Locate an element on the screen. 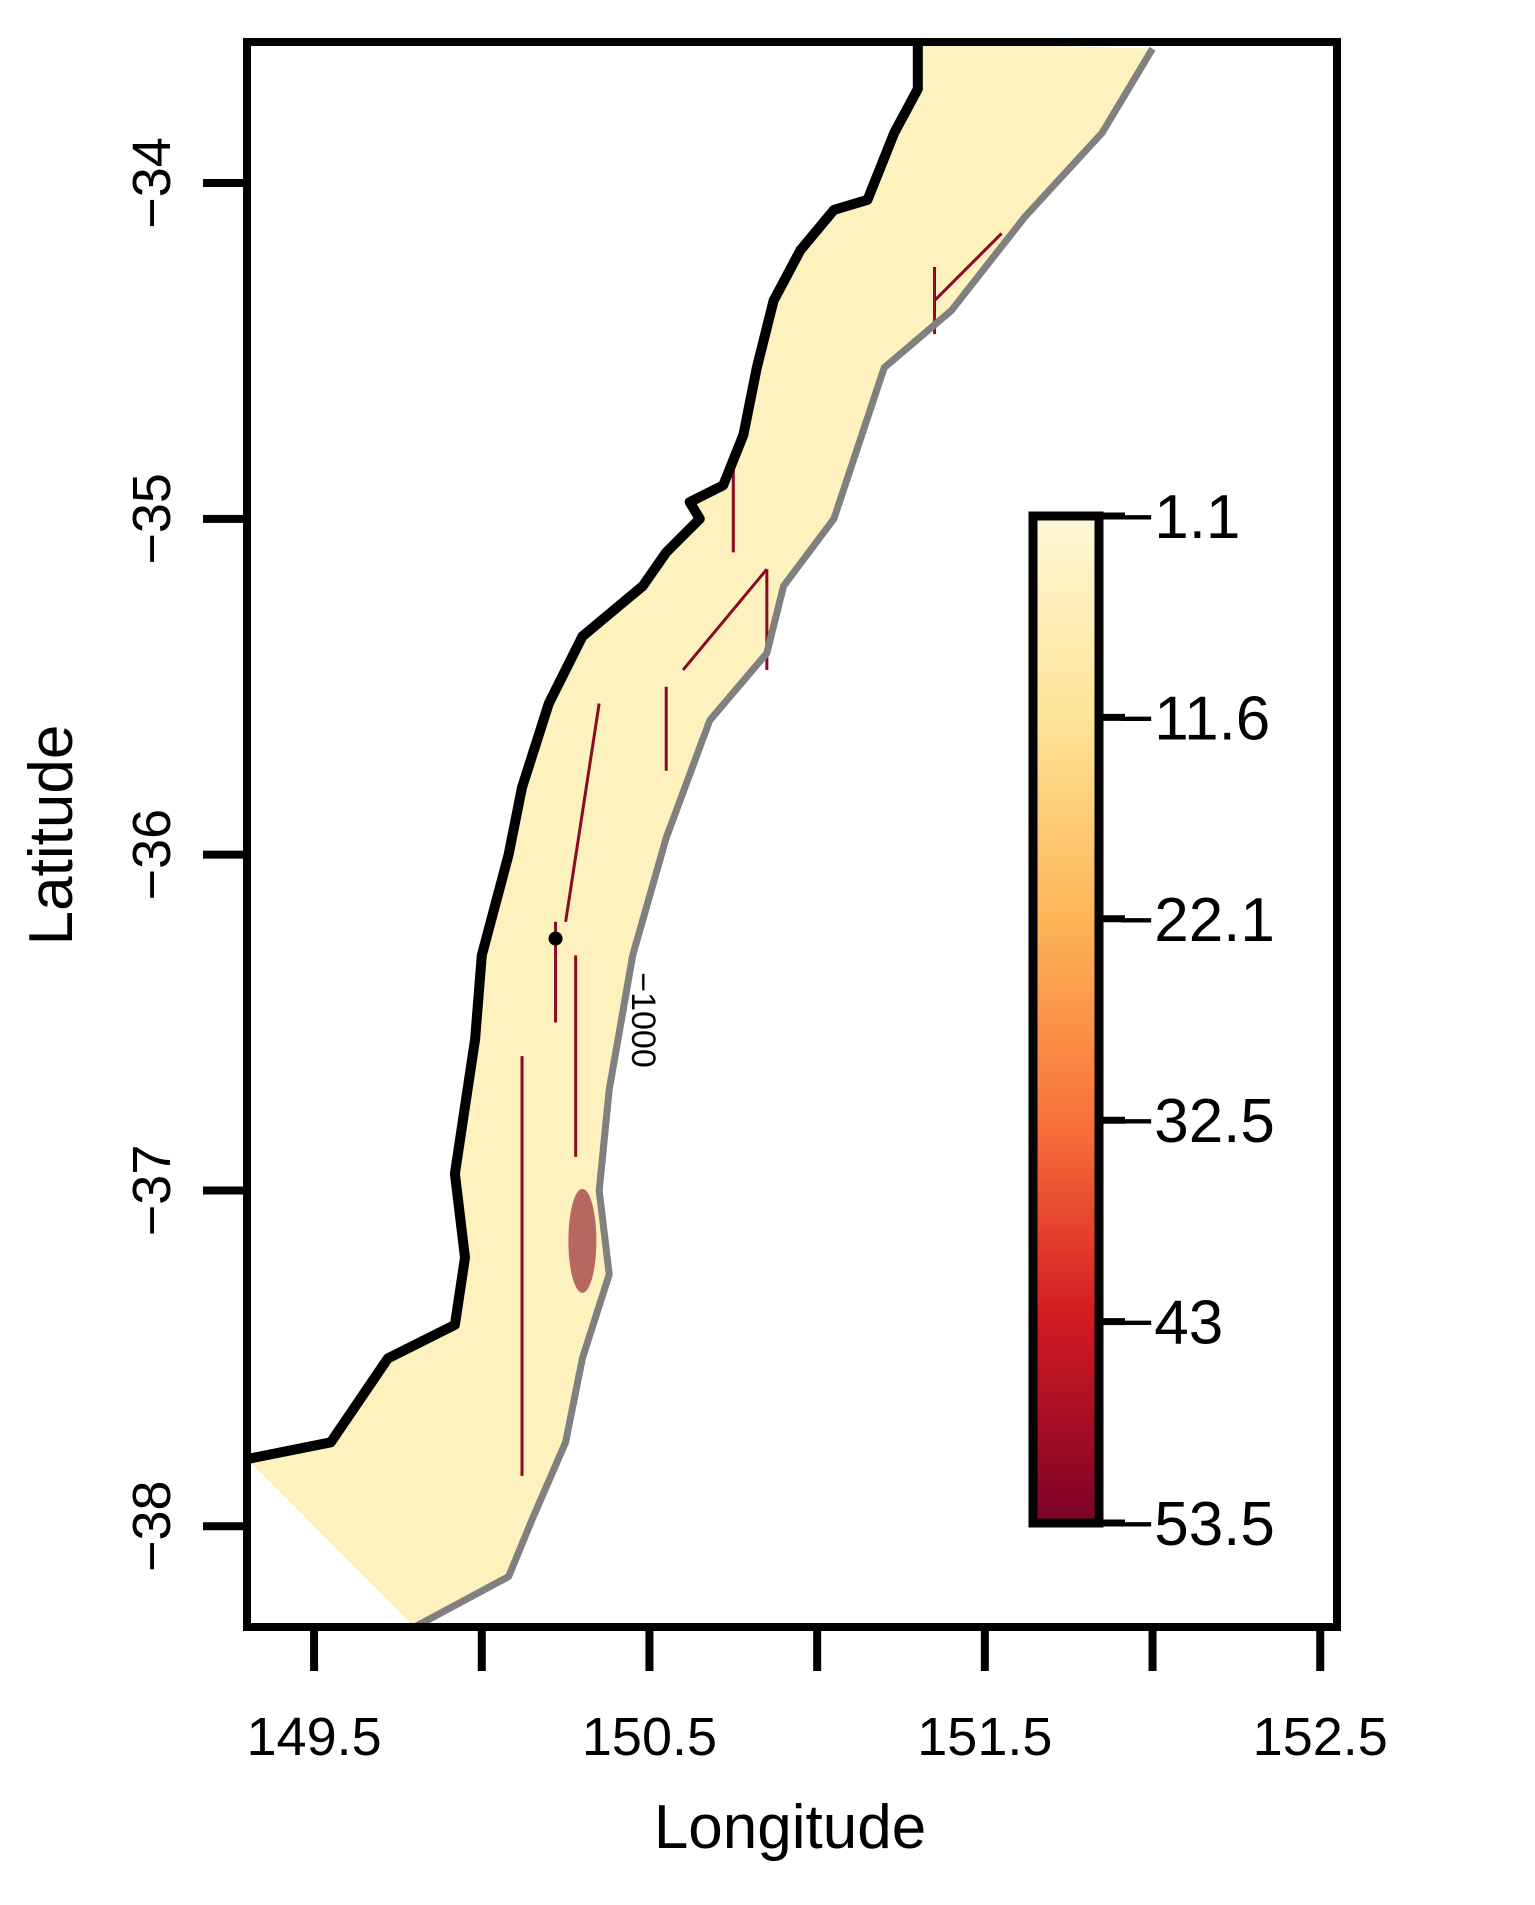  site-point is located at coordinates (555, 938).